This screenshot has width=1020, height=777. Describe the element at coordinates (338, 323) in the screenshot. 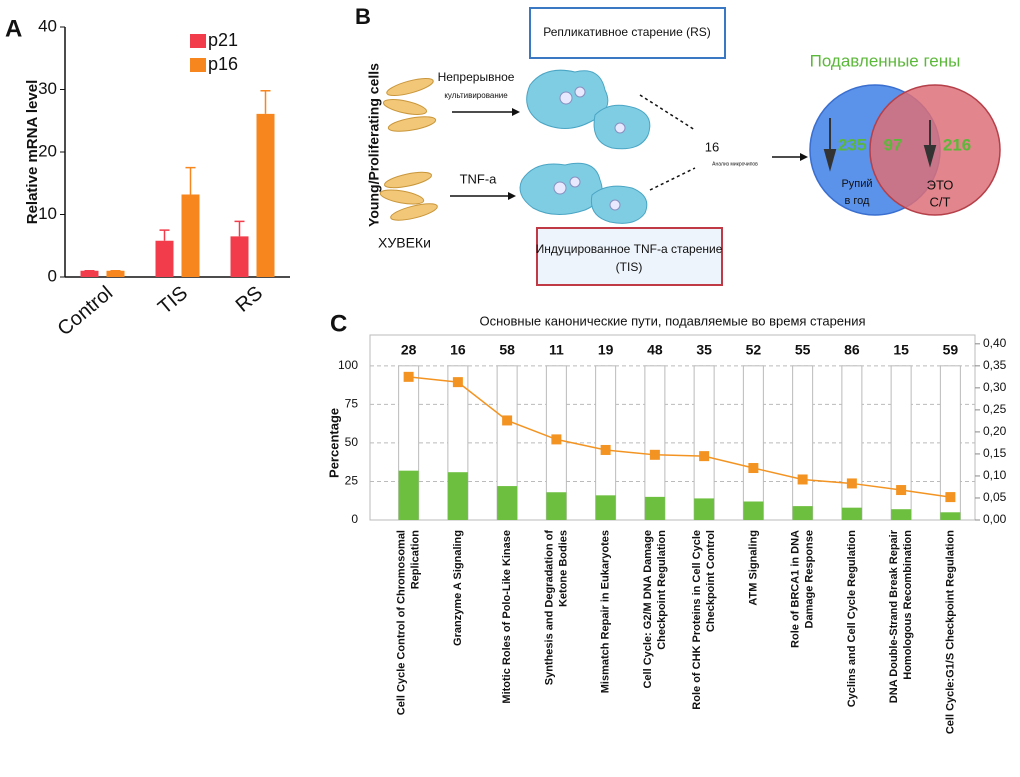

I see `panel-label: C` at that location.